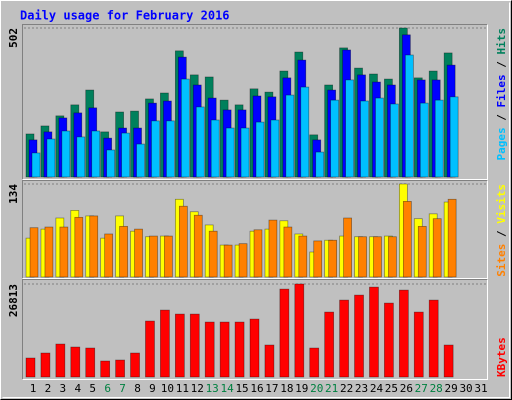  I want to click on x-tick-label: 31, so click(480, 388).